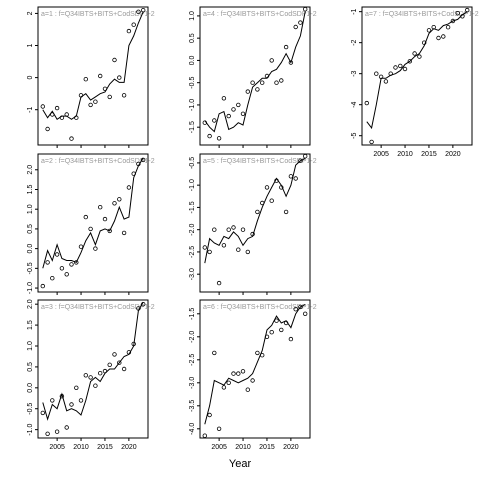  I want to click on y-tick-label: -1, so click(30, 109).